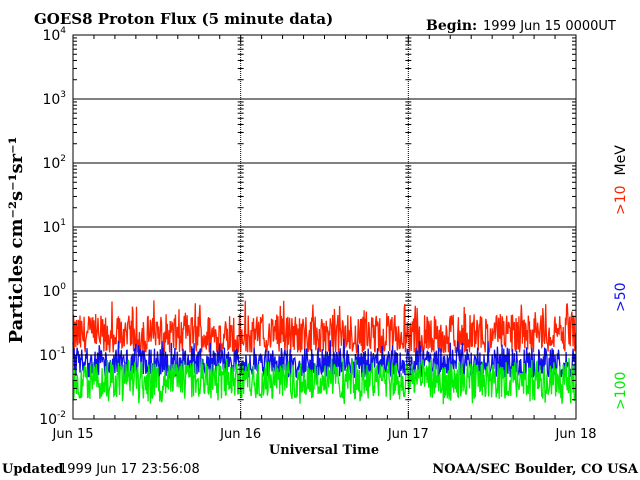 Image resolution: width=640 pixels, height=480 pixels. I want to click on begin-value: 1999 Jun 15 0000UT, so click(549, 26).